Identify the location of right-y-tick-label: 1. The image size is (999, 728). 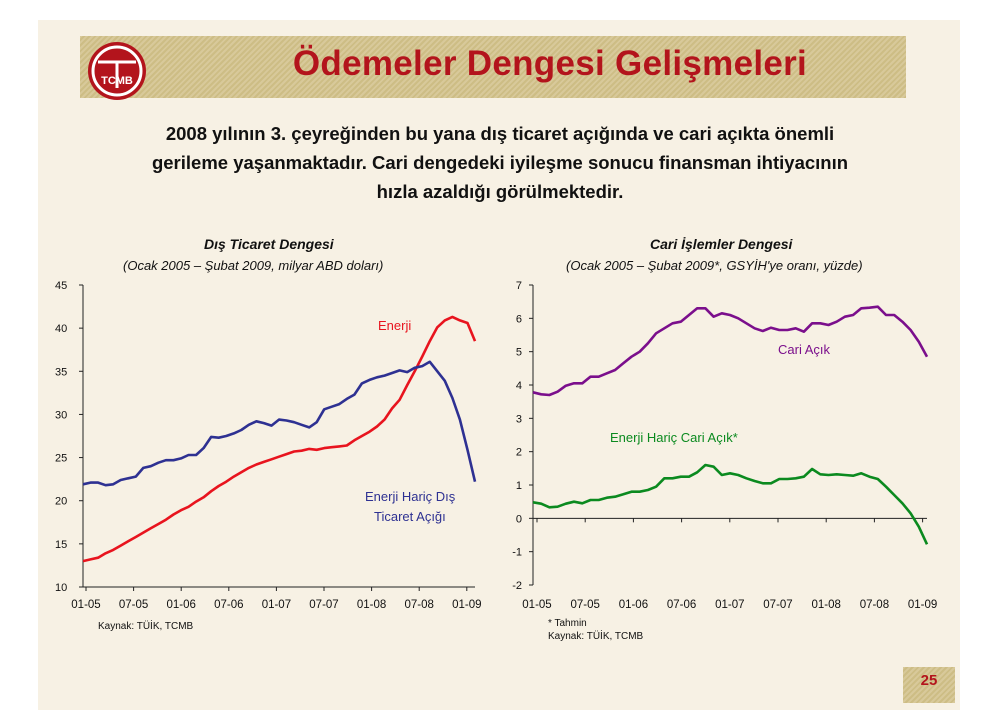
(519, 486).